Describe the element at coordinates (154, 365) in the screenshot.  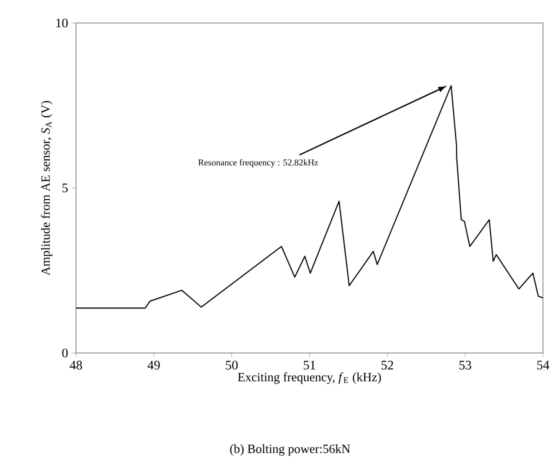
I see `x-tick-label: 49` at that location.